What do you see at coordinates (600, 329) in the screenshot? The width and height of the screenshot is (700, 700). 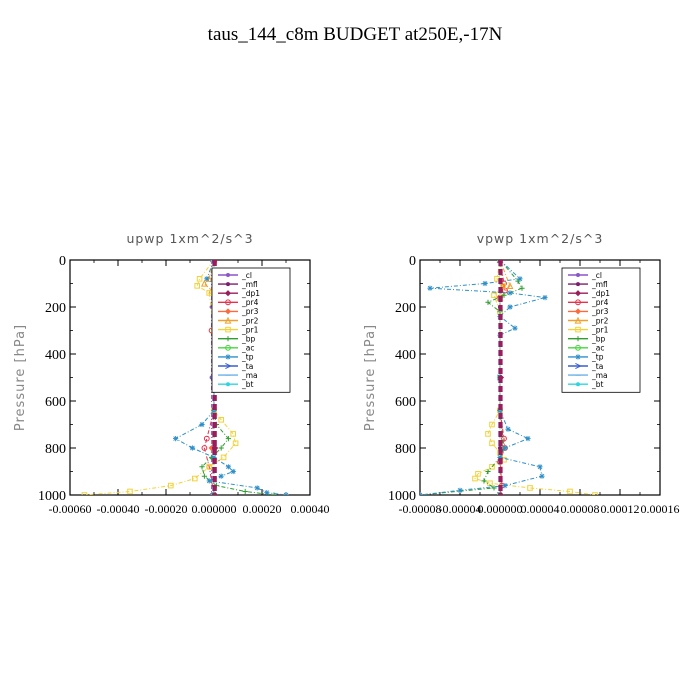 I see `legend-label-pr1: _pr1` at bounding box center [600, 329].